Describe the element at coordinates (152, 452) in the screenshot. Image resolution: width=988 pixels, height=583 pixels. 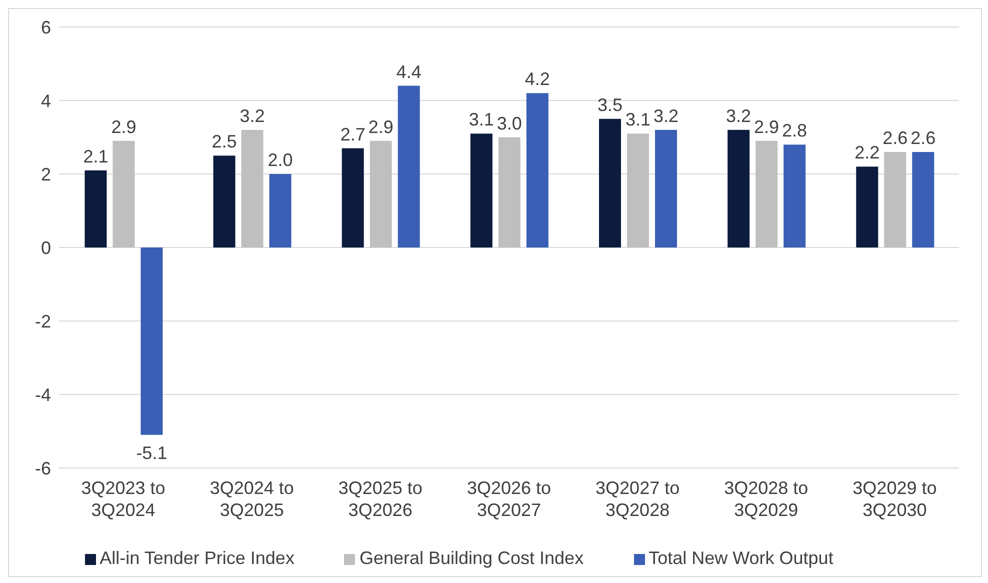
I see `data-label: -5.1` at that location.